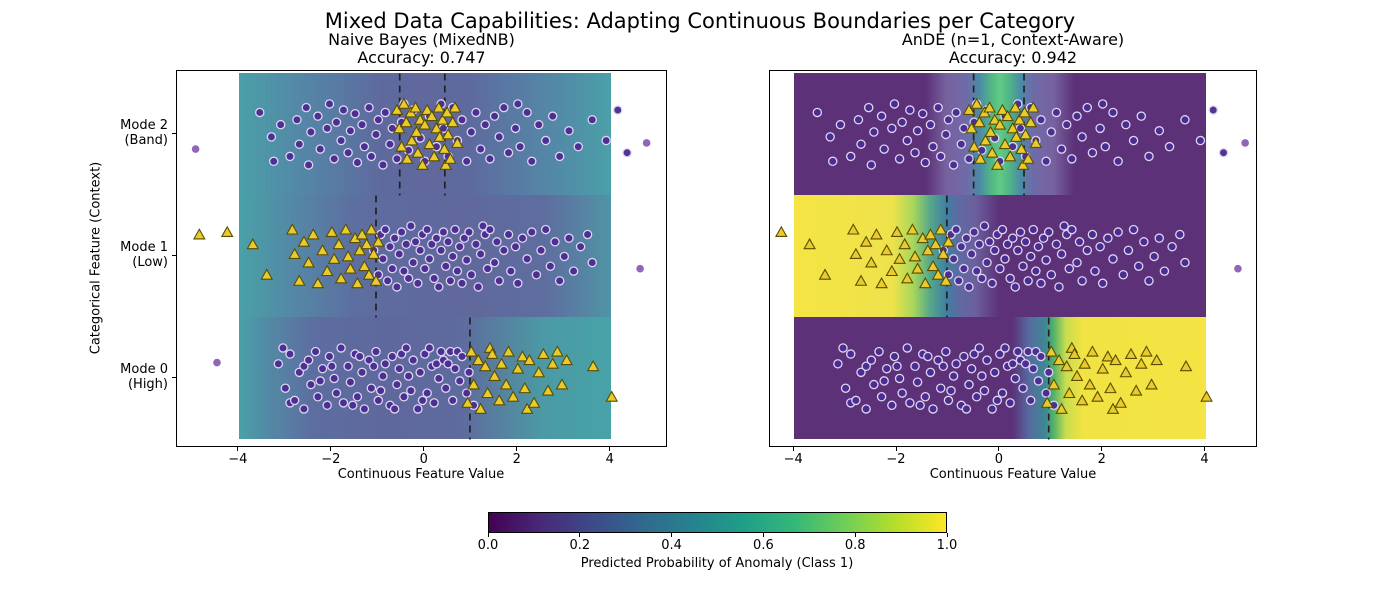 The width and height of the screenshot is (1400, 600). Describe the element at coordinates (174, 377) in the screenshot. I see `y-tick-mark` at that location.